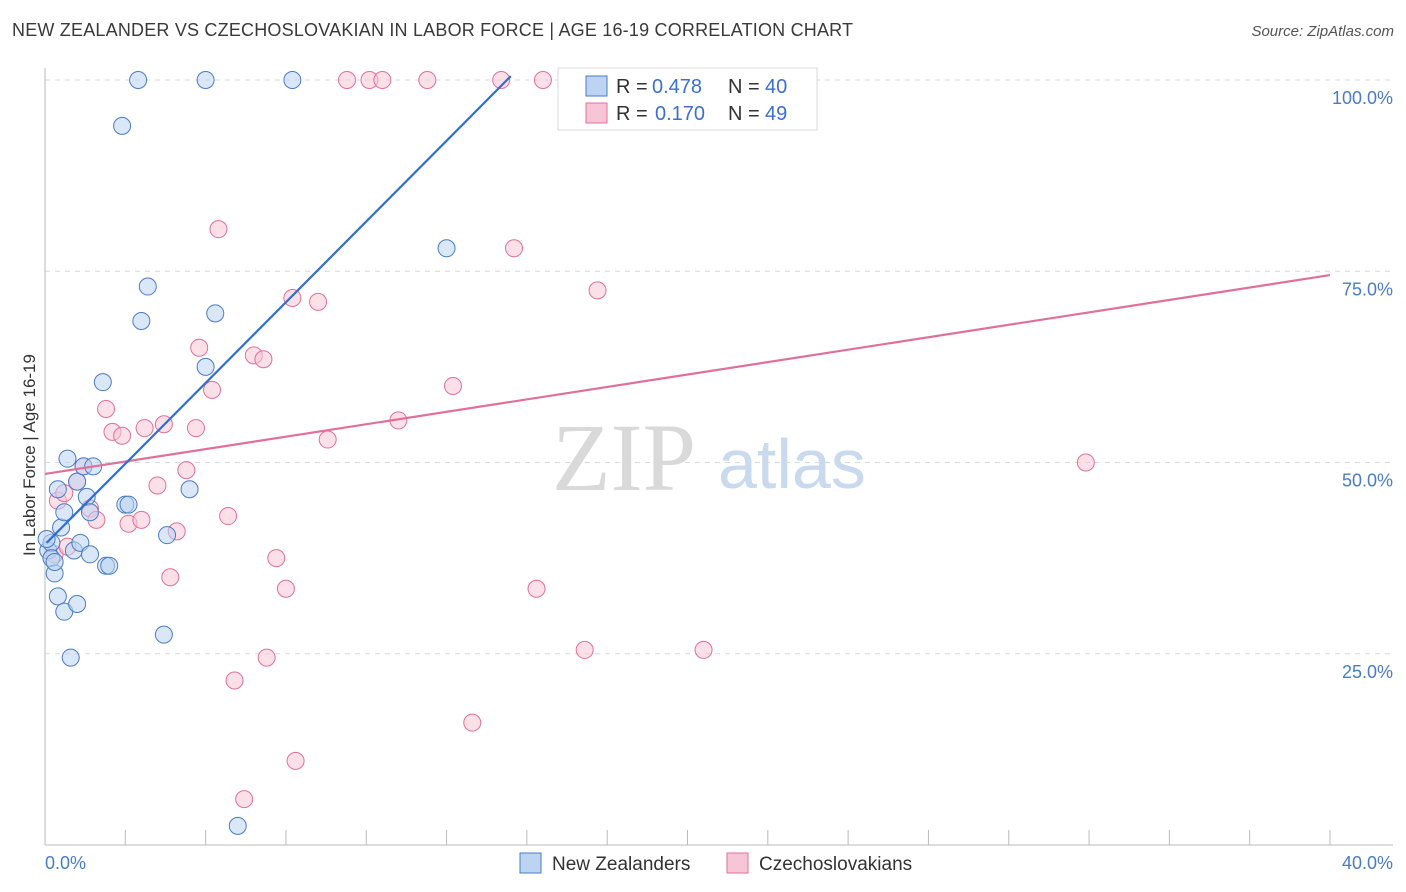  I want to click on legend-r-value-1: 0.478, so click(677, 87).